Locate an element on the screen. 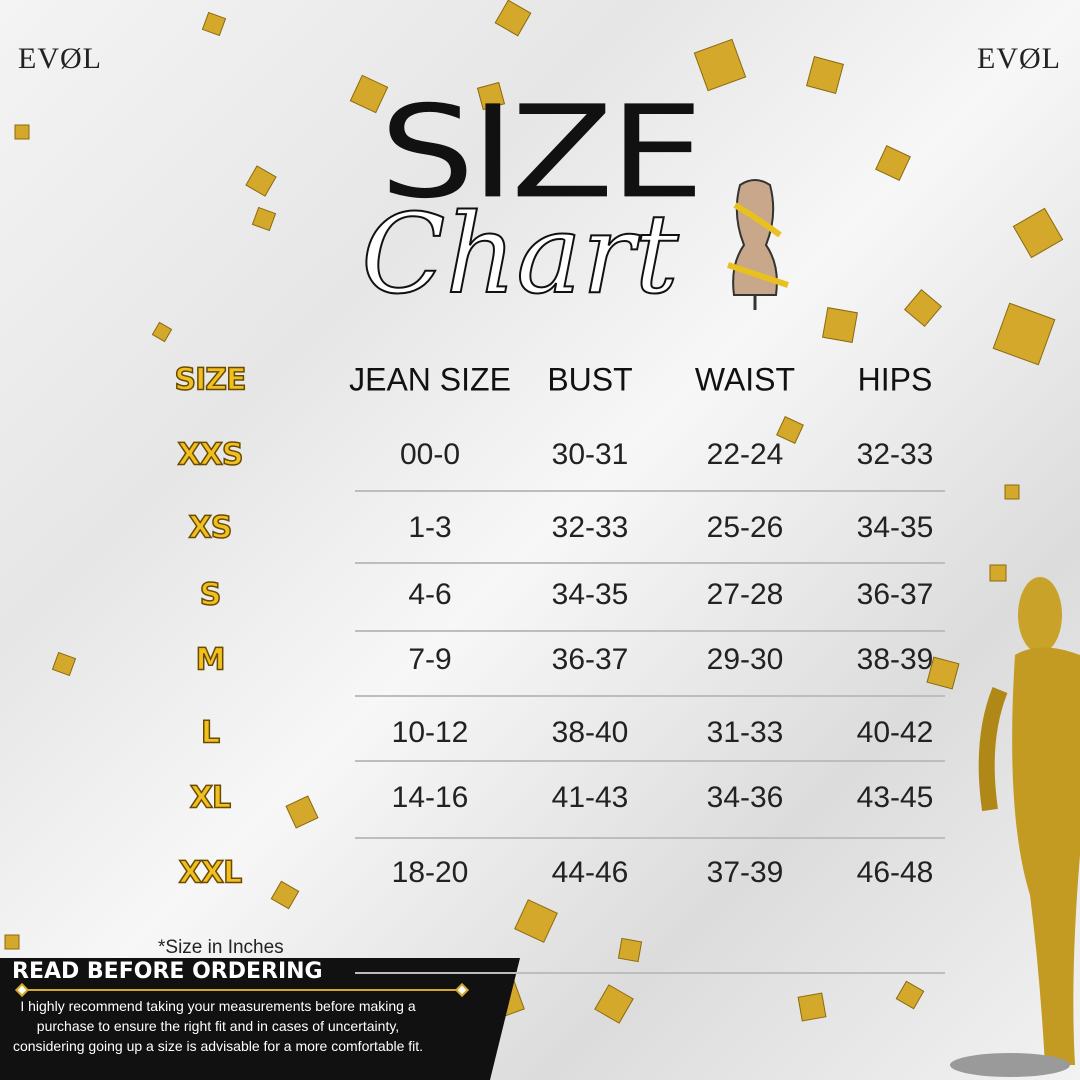 This screenshot has height=1080, width=1080. table-cell: 44-46 is located at coordinates (590, 872).